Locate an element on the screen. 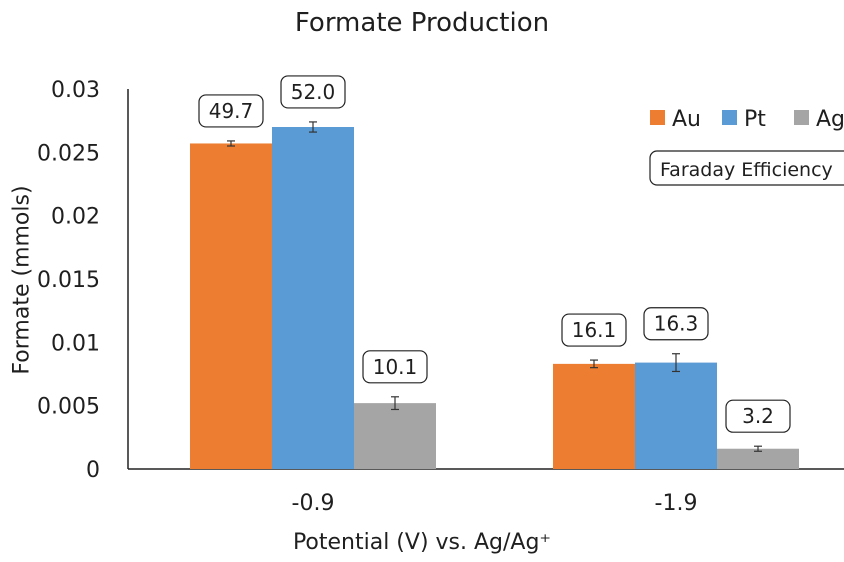  x-tick-label: -0.9 is located at coordinates (313, 503).